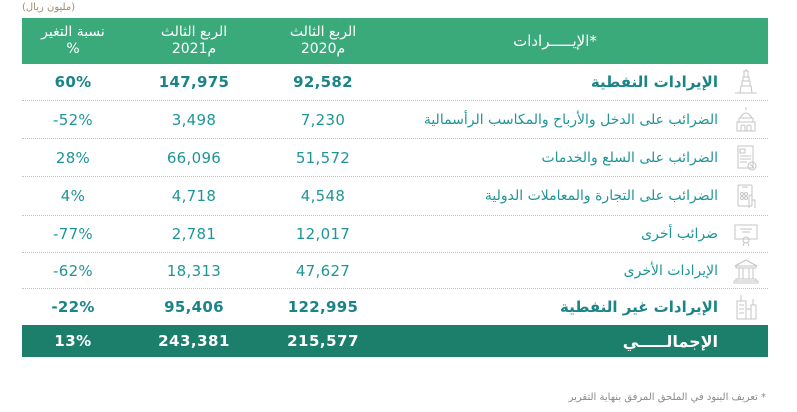  I want to click on change-cell: -77%, so click(73, 234).